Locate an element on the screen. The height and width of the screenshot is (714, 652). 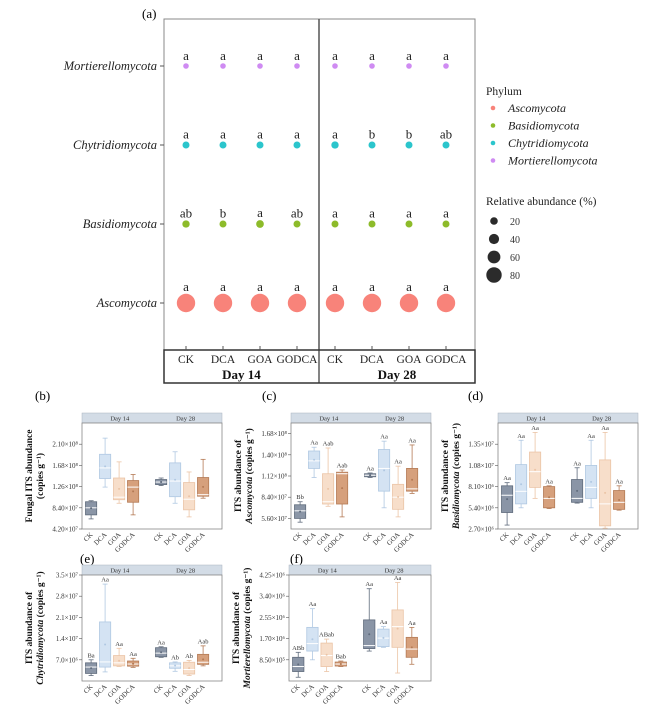
facet-strip is located at coordinates (568, 418).